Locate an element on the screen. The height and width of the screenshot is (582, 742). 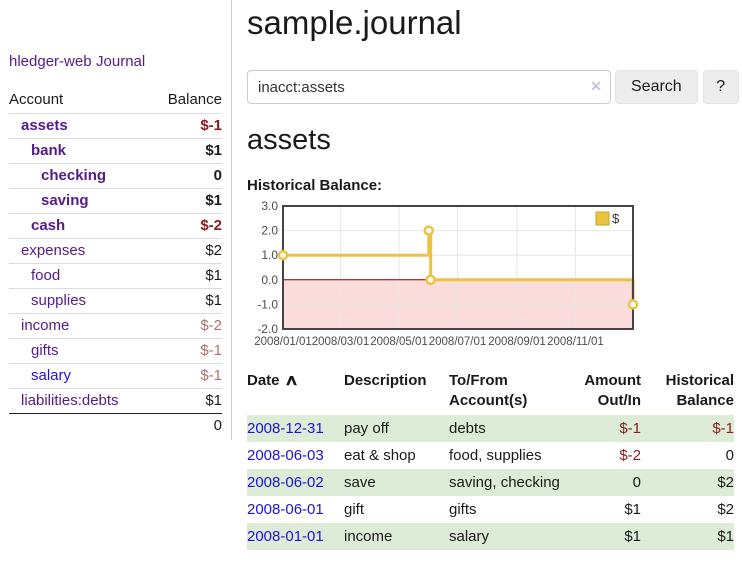
sort-ascending-icon: ∧ is located at coordinates (291, 380).